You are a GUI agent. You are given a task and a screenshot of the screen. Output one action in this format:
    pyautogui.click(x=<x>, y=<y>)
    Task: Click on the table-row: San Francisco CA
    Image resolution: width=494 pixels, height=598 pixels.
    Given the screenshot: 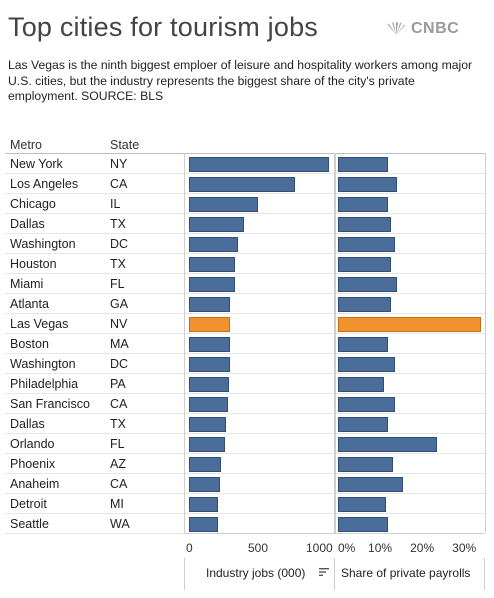 What is the action you would take?
    pyautogui.click(x=245, y=404)
    